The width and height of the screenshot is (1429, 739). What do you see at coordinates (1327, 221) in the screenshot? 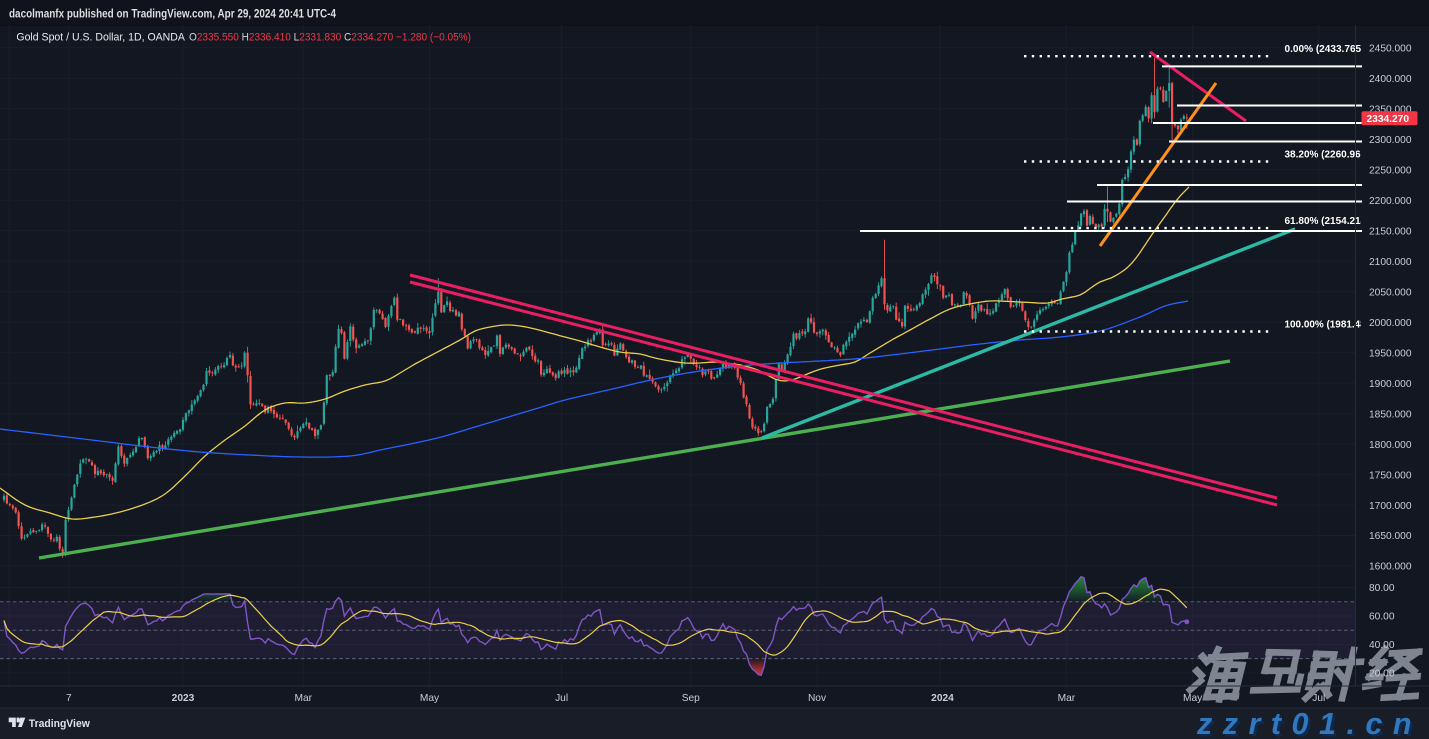
I see `svg-text: 61.80% (2154.214)` at bounding box center [1327, 221].